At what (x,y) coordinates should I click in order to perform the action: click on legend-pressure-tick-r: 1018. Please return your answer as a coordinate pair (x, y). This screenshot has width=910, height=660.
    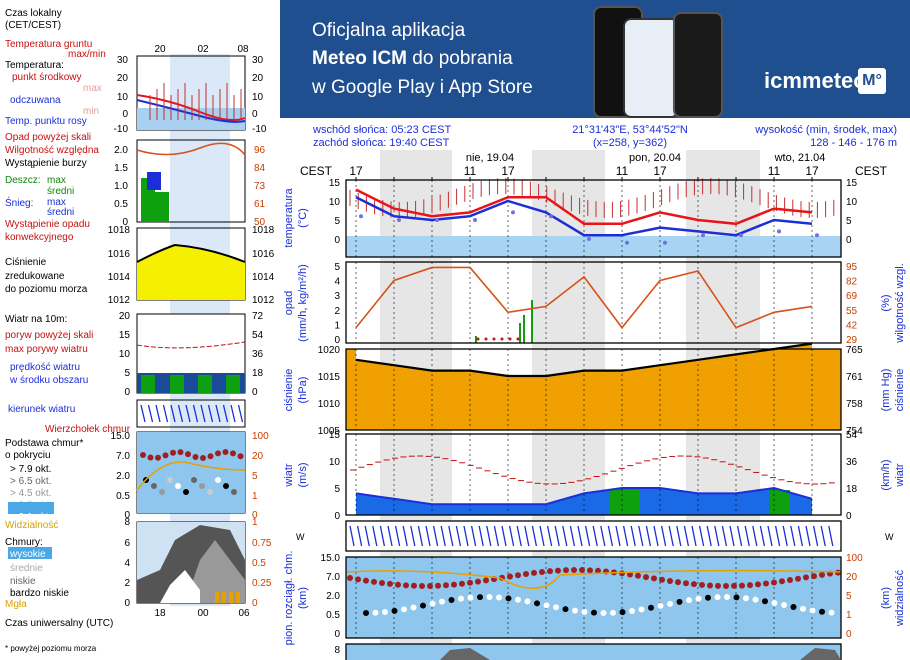
    Looking at the image, I should click on (263, 230).